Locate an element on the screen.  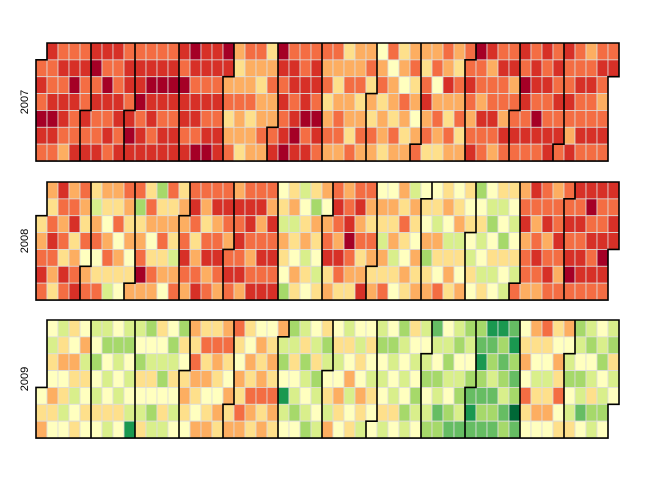
year-label: 2008 is located at coordinates (25, 241).